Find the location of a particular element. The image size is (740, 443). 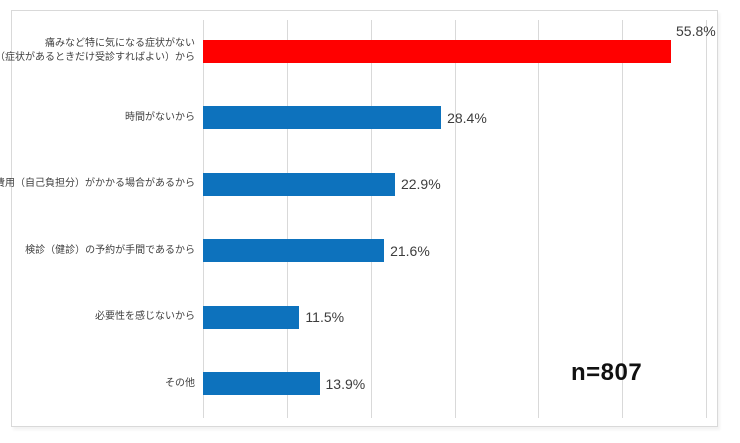

value-label-1: 55.8% is located at coordinates (696, 31).